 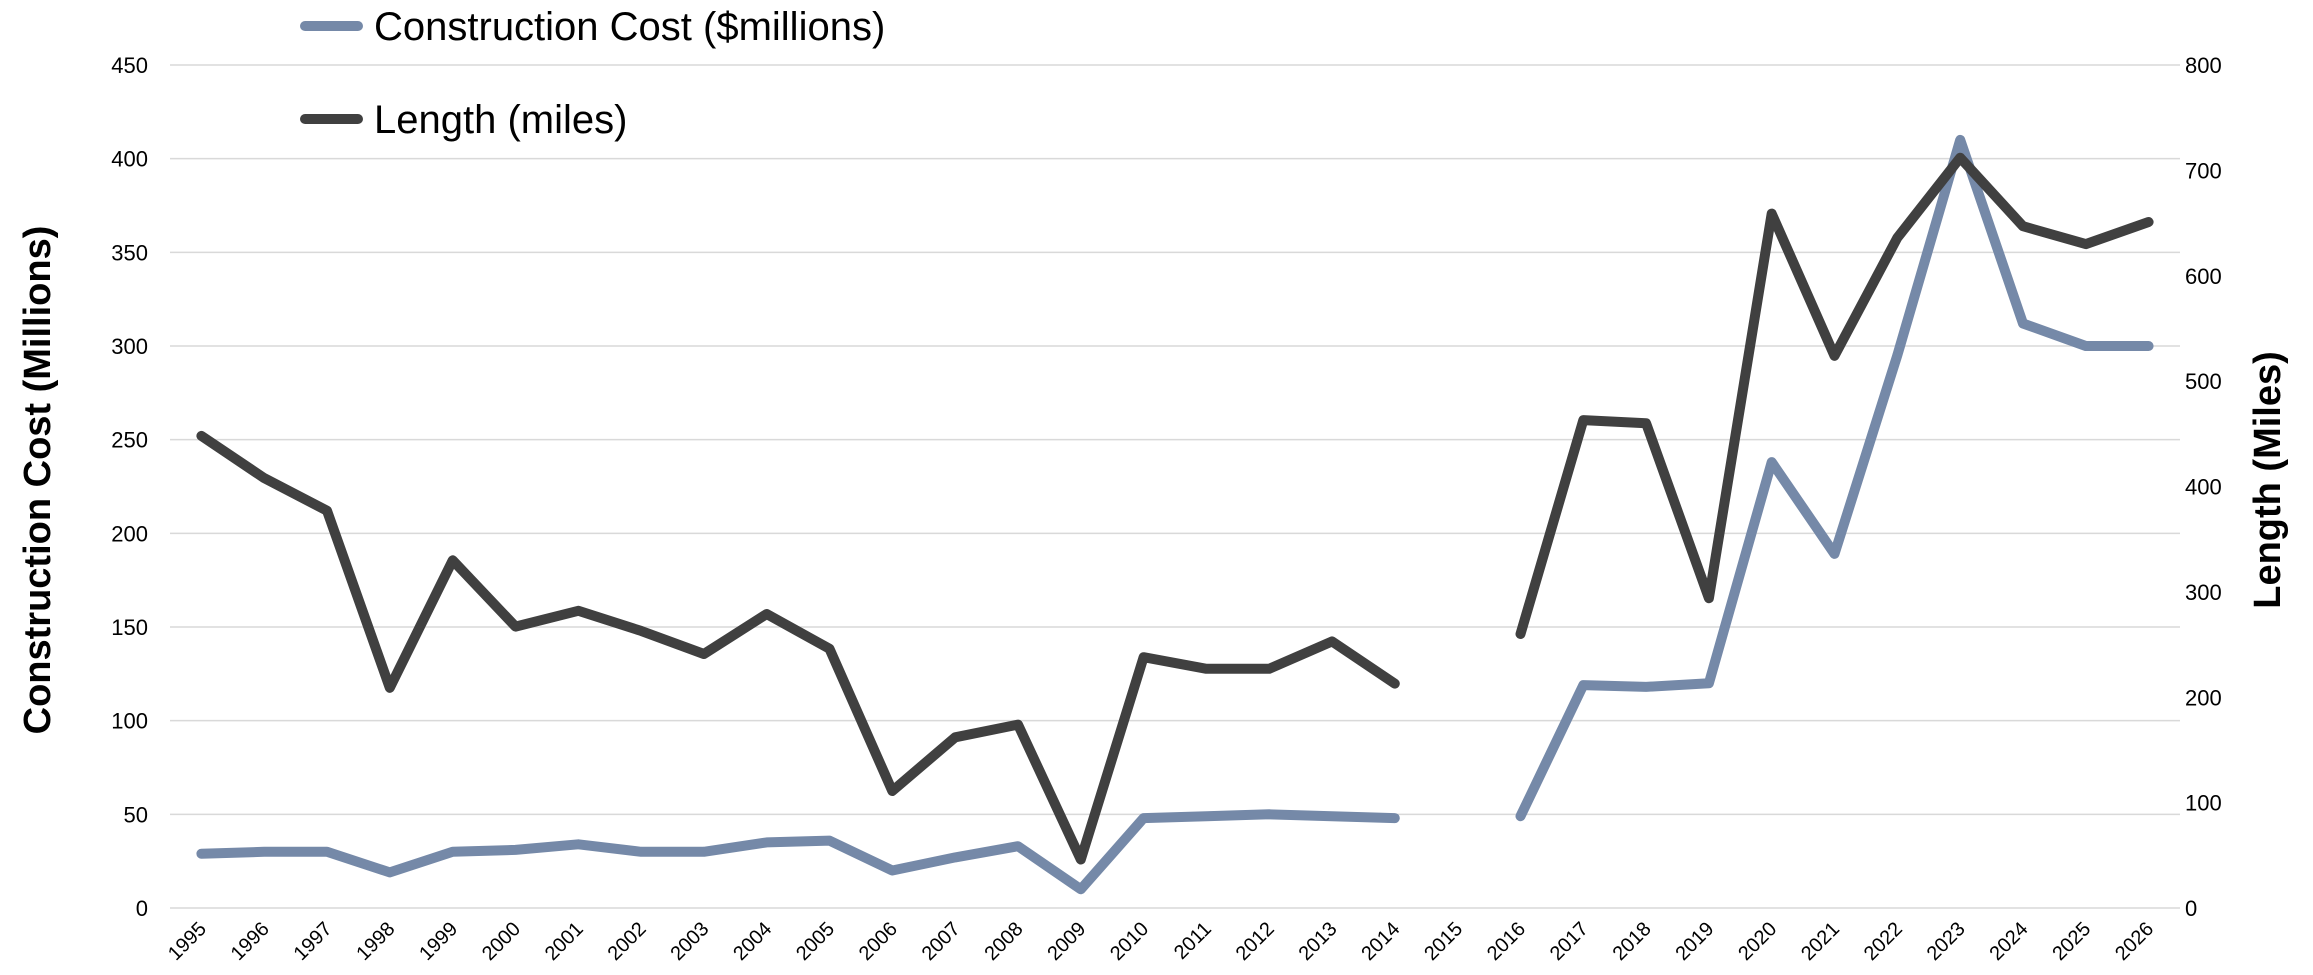 I want to click on left-tick-label: 250, so click(x=129, y=440).